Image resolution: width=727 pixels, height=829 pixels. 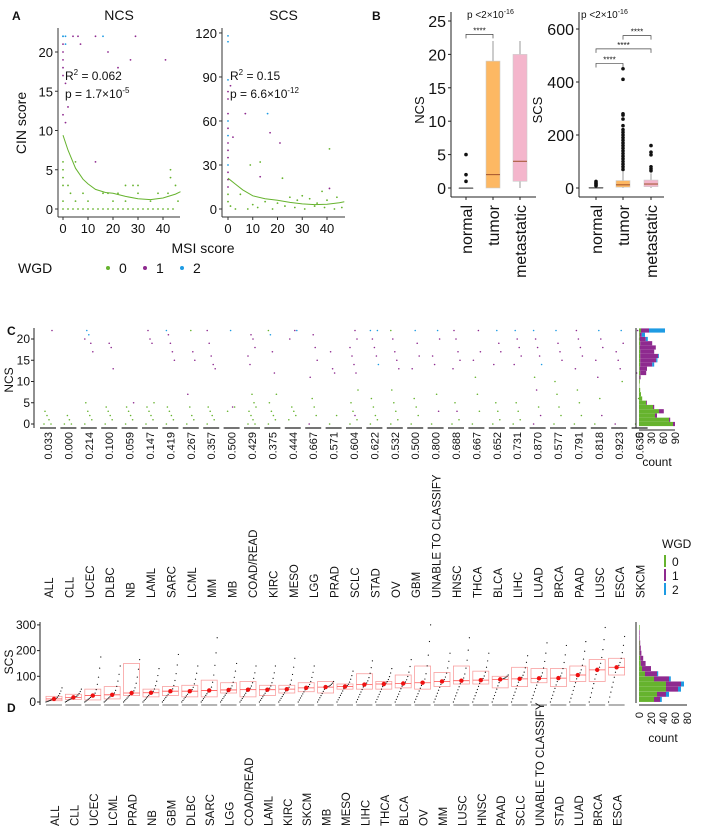 What do you see at coordinates (93, 741) in the screenshot?
I see `category-ucec: UCEC` at bounding box center [93, 741].